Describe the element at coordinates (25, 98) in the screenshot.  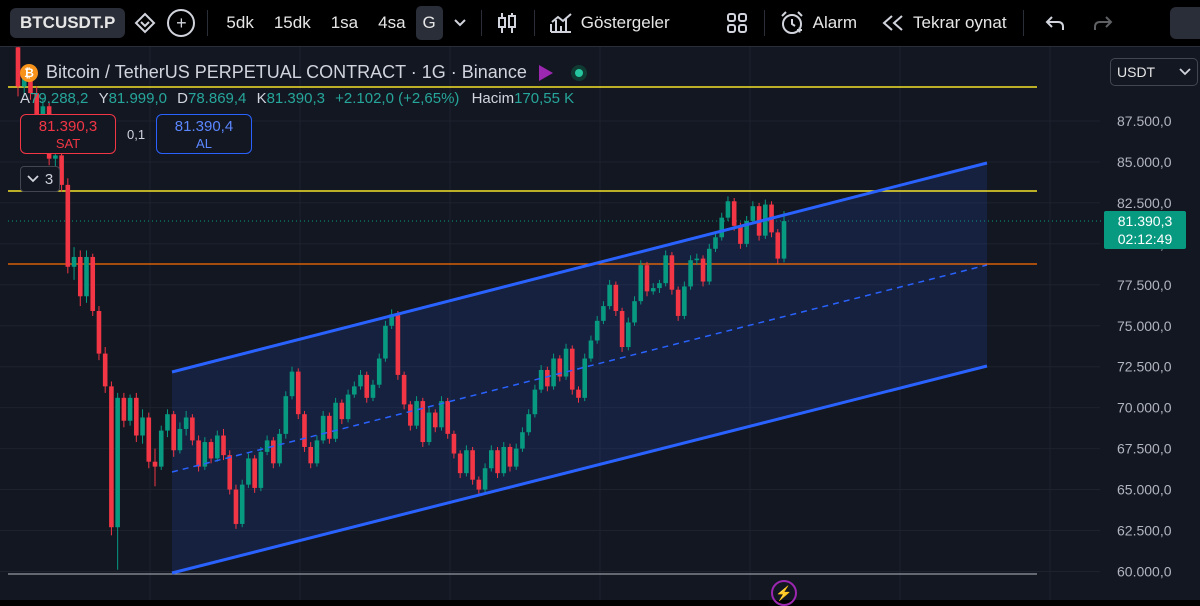
I see `open-label: A` at that location.